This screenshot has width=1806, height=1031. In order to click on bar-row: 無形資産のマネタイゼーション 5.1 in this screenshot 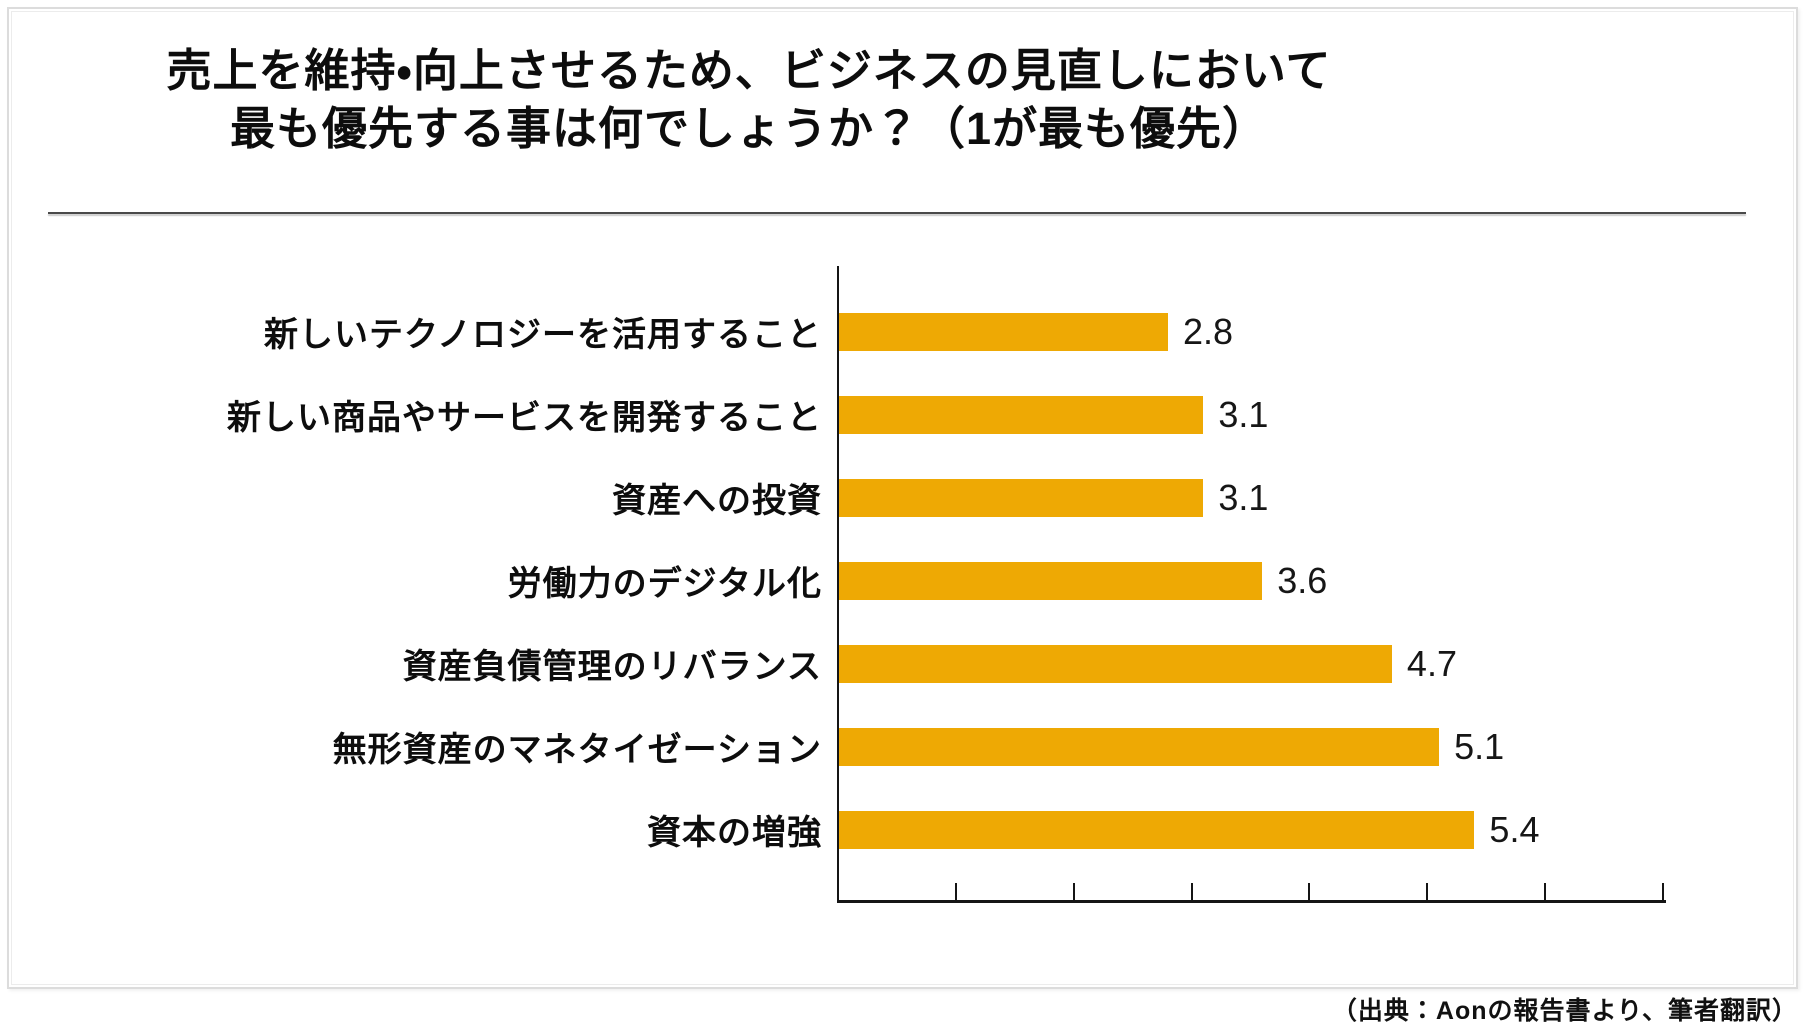, I will do `click(903, 746)`.